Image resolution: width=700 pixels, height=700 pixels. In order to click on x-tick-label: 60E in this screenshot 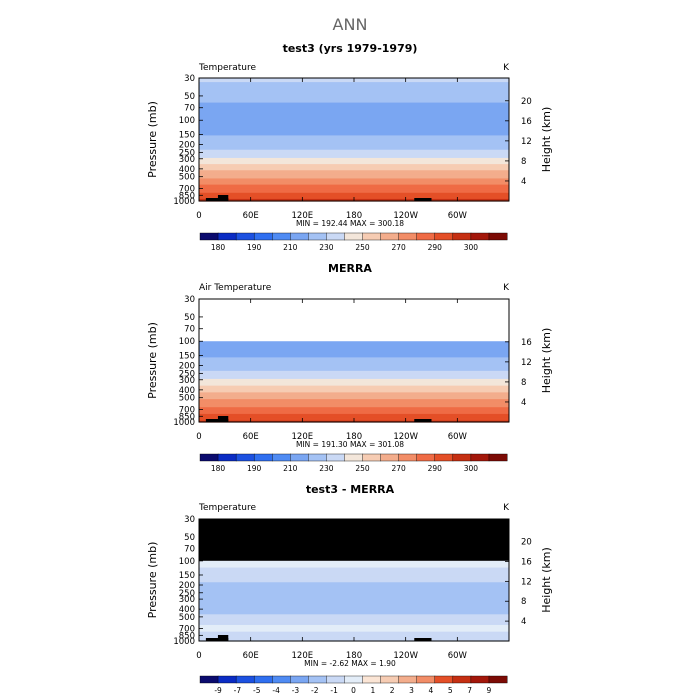, I will do `click(251, 656)`.